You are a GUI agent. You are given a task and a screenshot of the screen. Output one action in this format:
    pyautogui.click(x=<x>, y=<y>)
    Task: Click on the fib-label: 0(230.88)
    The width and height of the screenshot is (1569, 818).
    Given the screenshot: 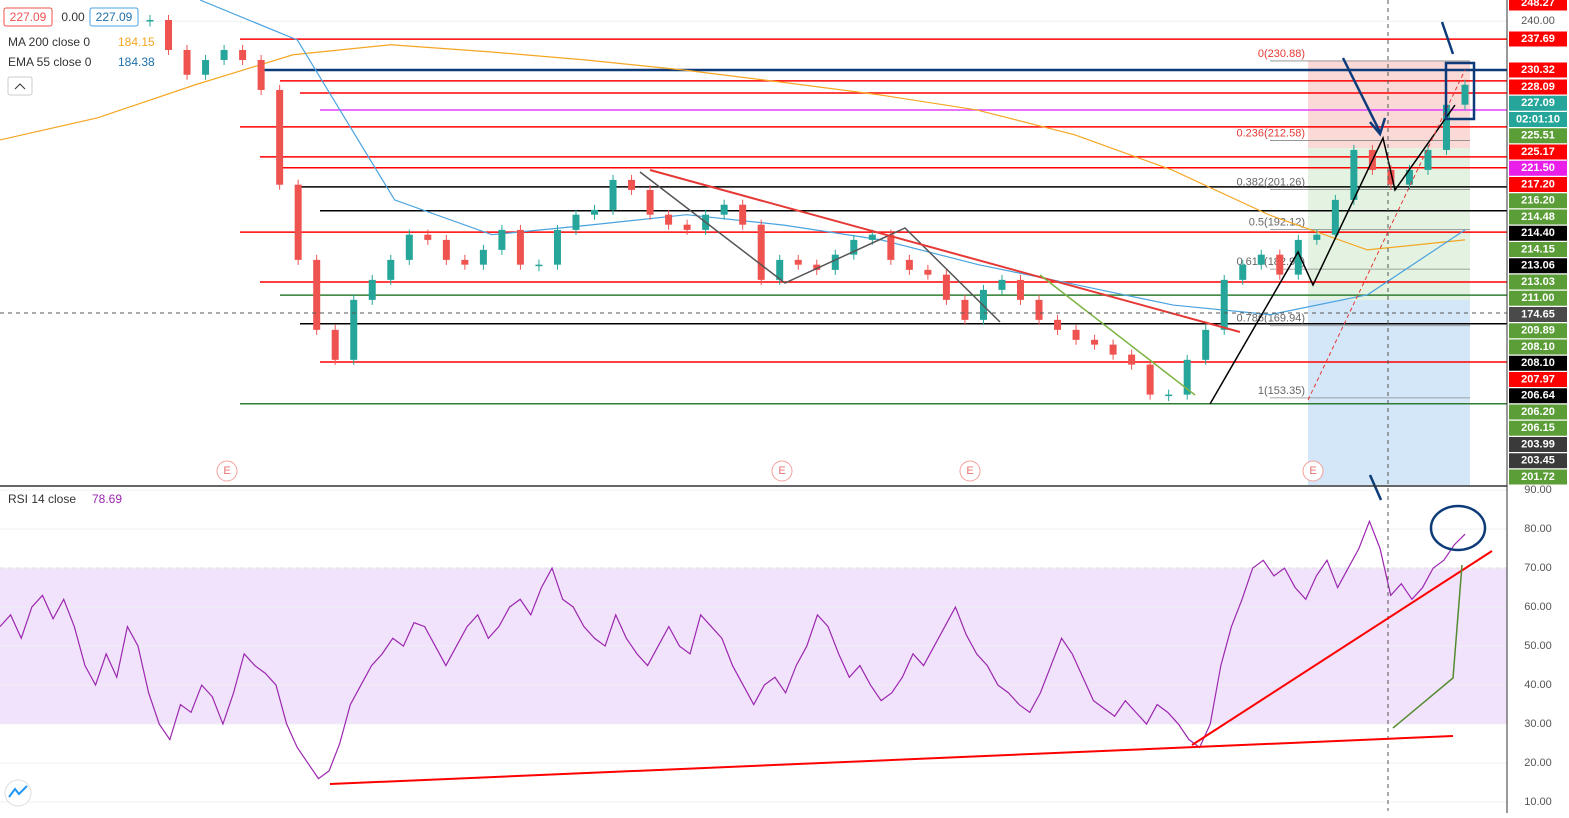 What is the action you would take?
    pyautogui.click(x=1281, y=54)
    